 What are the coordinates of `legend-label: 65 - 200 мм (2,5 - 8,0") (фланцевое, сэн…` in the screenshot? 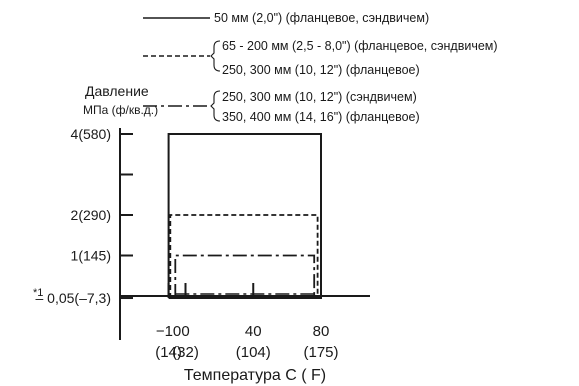 It's located at (360, 46).